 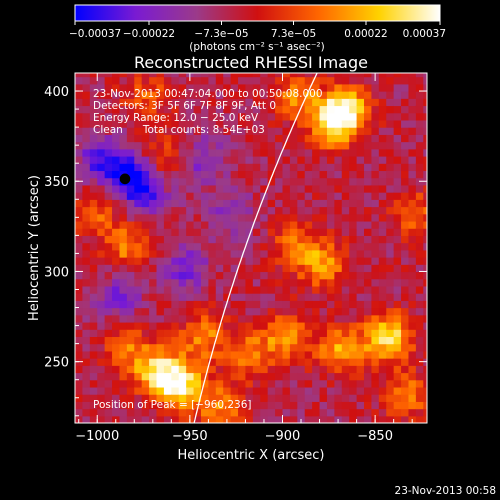 I want to click on x-axis-label: Heliocentric X (arcsec), so click(x=251, y=455).